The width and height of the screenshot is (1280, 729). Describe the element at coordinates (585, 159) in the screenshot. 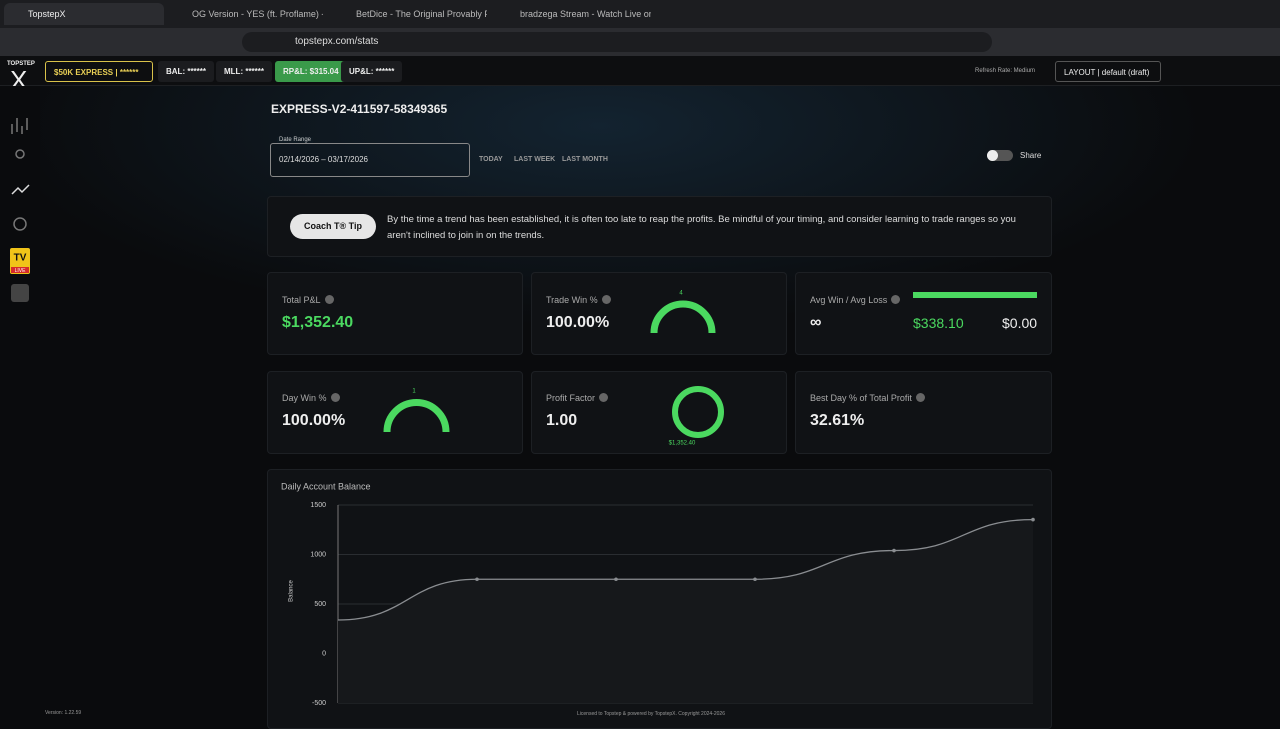

I see `range-button: LAST MONTH` at that location.